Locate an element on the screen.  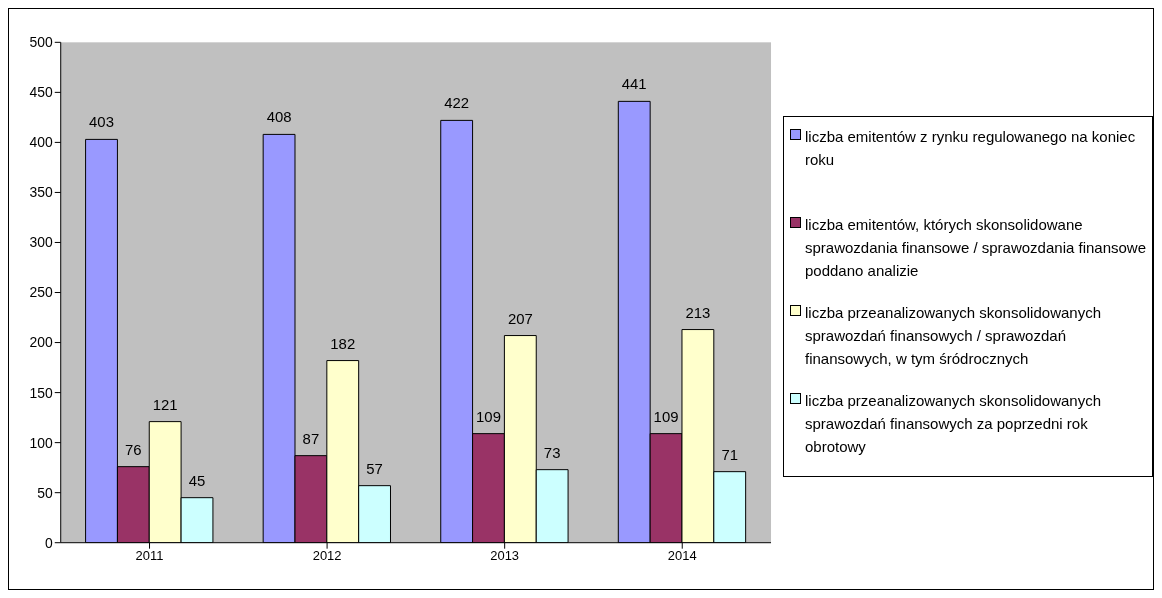
data-label: 73 is located at coordinates (552, 452).